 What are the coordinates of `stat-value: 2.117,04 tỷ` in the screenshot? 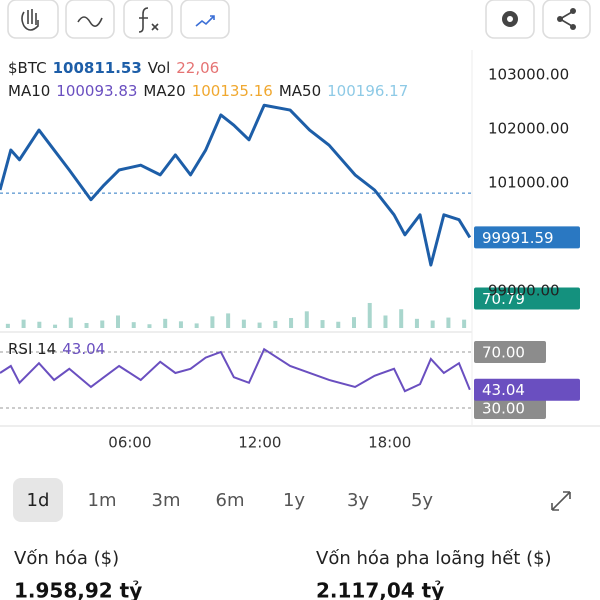 It's located at (380, 589).